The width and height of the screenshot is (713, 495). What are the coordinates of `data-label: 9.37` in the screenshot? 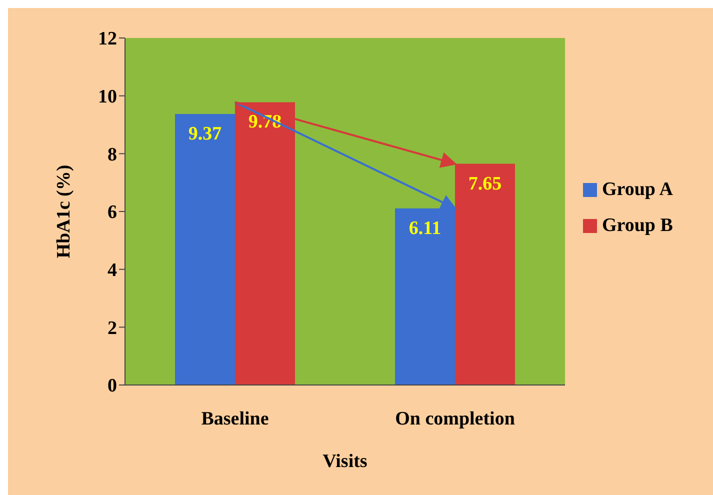 It's located at (205, 134).